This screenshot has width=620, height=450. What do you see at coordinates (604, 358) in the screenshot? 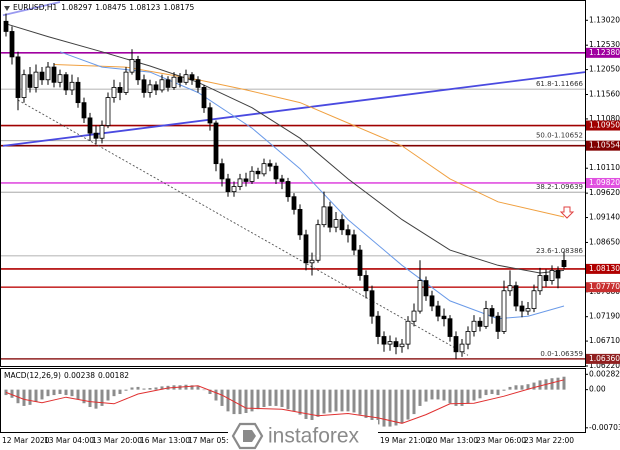
I see `level-label: 1.06360` at bounding box center [604, 358].